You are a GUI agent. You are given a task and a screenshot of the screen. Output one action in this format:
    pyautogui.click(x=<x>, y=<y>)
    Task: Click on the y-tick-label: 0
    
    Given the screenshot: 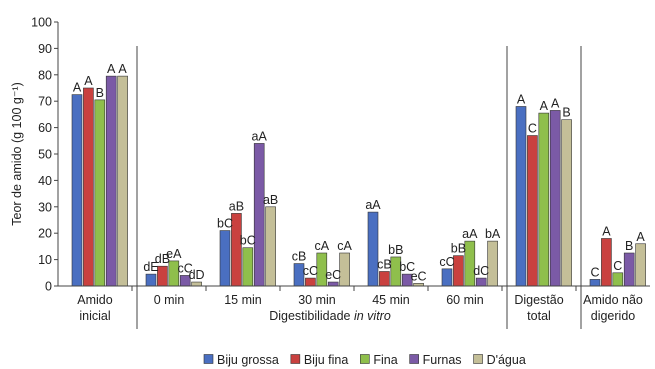 What is the action you would take?
    pyautogui.click(x=48, y=287)
    